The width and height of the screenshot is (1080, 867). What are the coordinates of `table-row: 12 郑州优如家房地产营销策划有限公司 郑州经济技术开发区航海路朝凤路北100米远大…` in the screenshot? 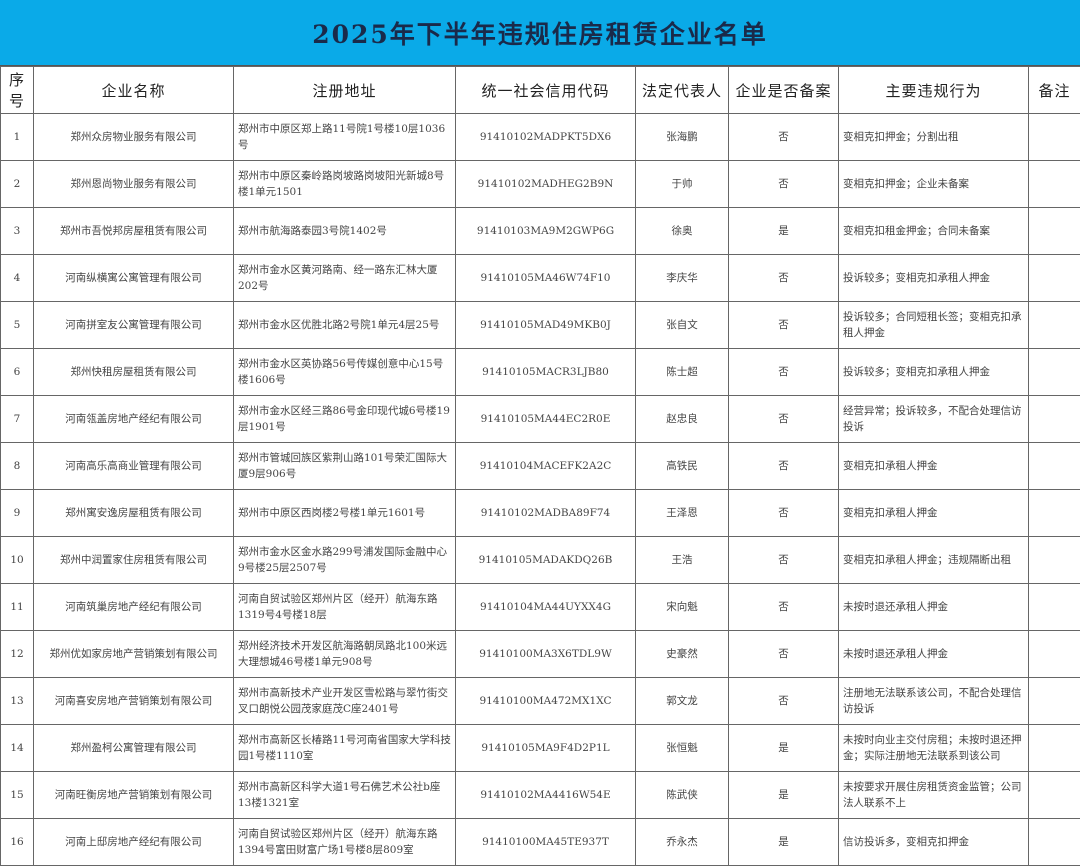 It's located at (540, 654).